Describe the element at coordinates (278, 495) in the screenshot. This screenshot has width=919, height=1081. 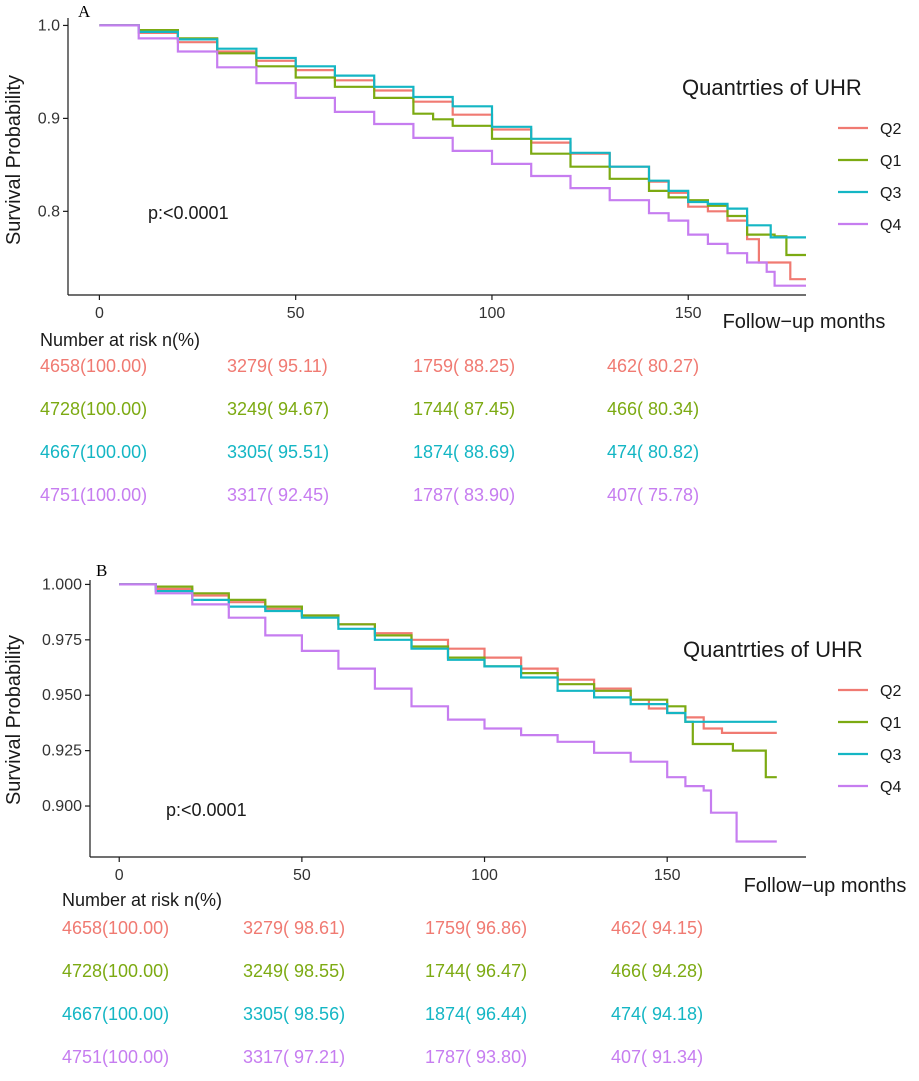
I see `risk-table-cell-q4: 3317( 92.45)` at that location.